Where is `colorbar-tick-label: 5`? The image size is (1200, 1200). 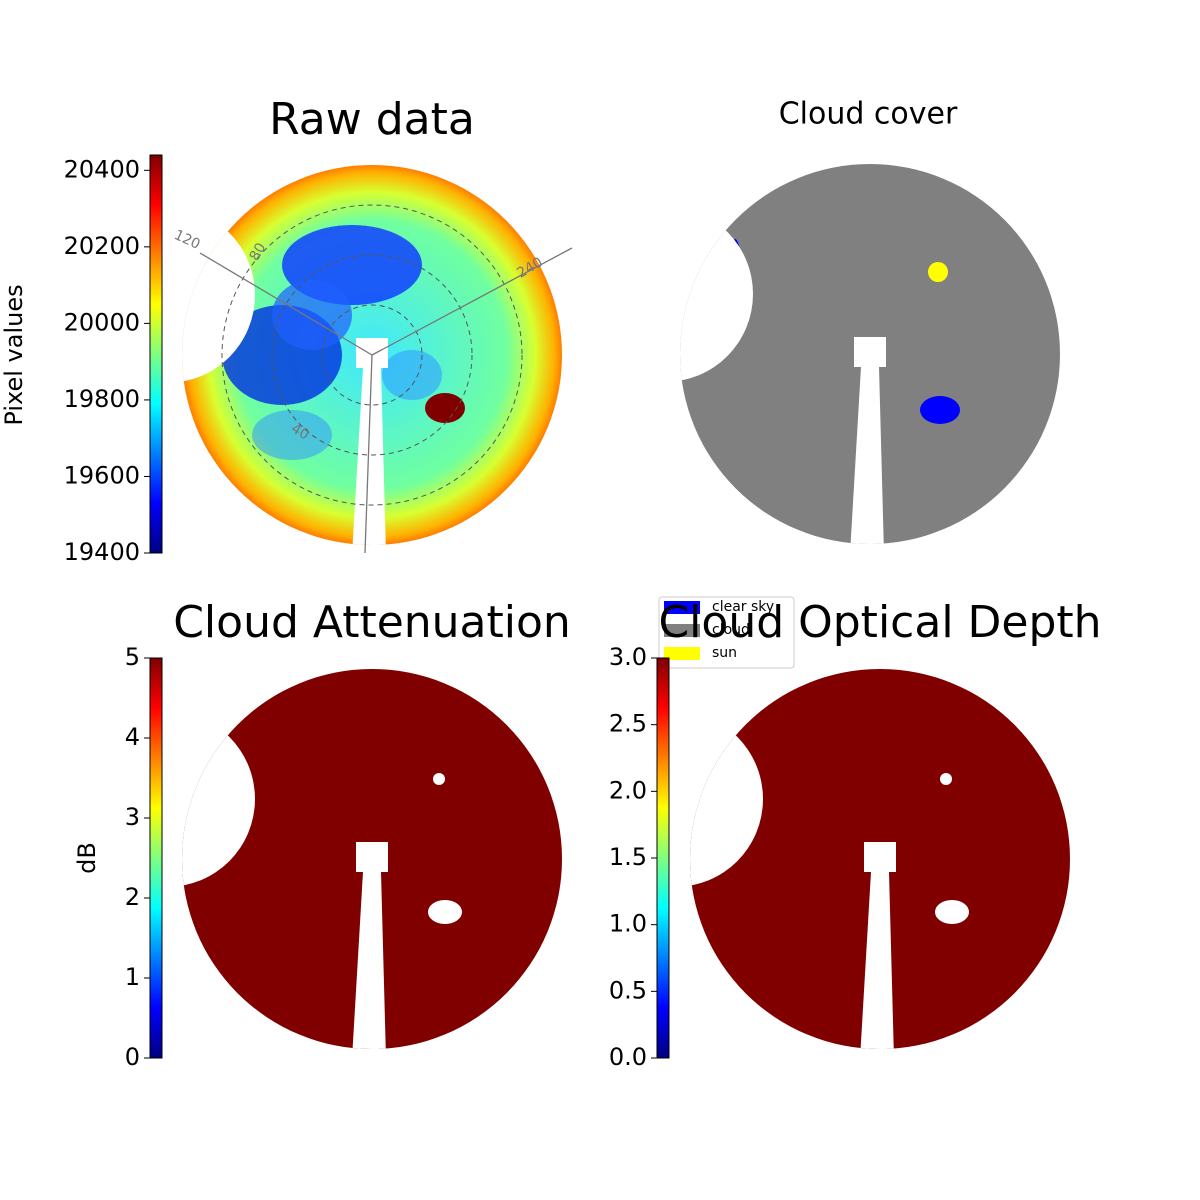 colorbar-tick-label: 5 is located at coordinates (132, 657).